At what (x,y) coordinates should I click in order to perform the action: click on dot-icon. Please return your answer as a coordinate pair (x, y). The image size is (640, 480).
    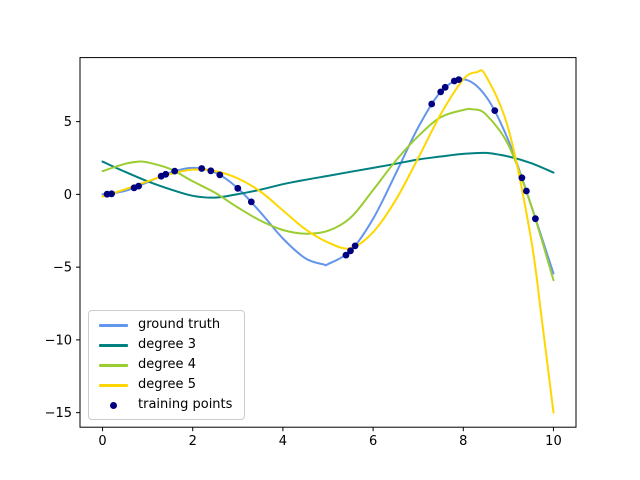
    Looking at the image, I should click on (113, 405).